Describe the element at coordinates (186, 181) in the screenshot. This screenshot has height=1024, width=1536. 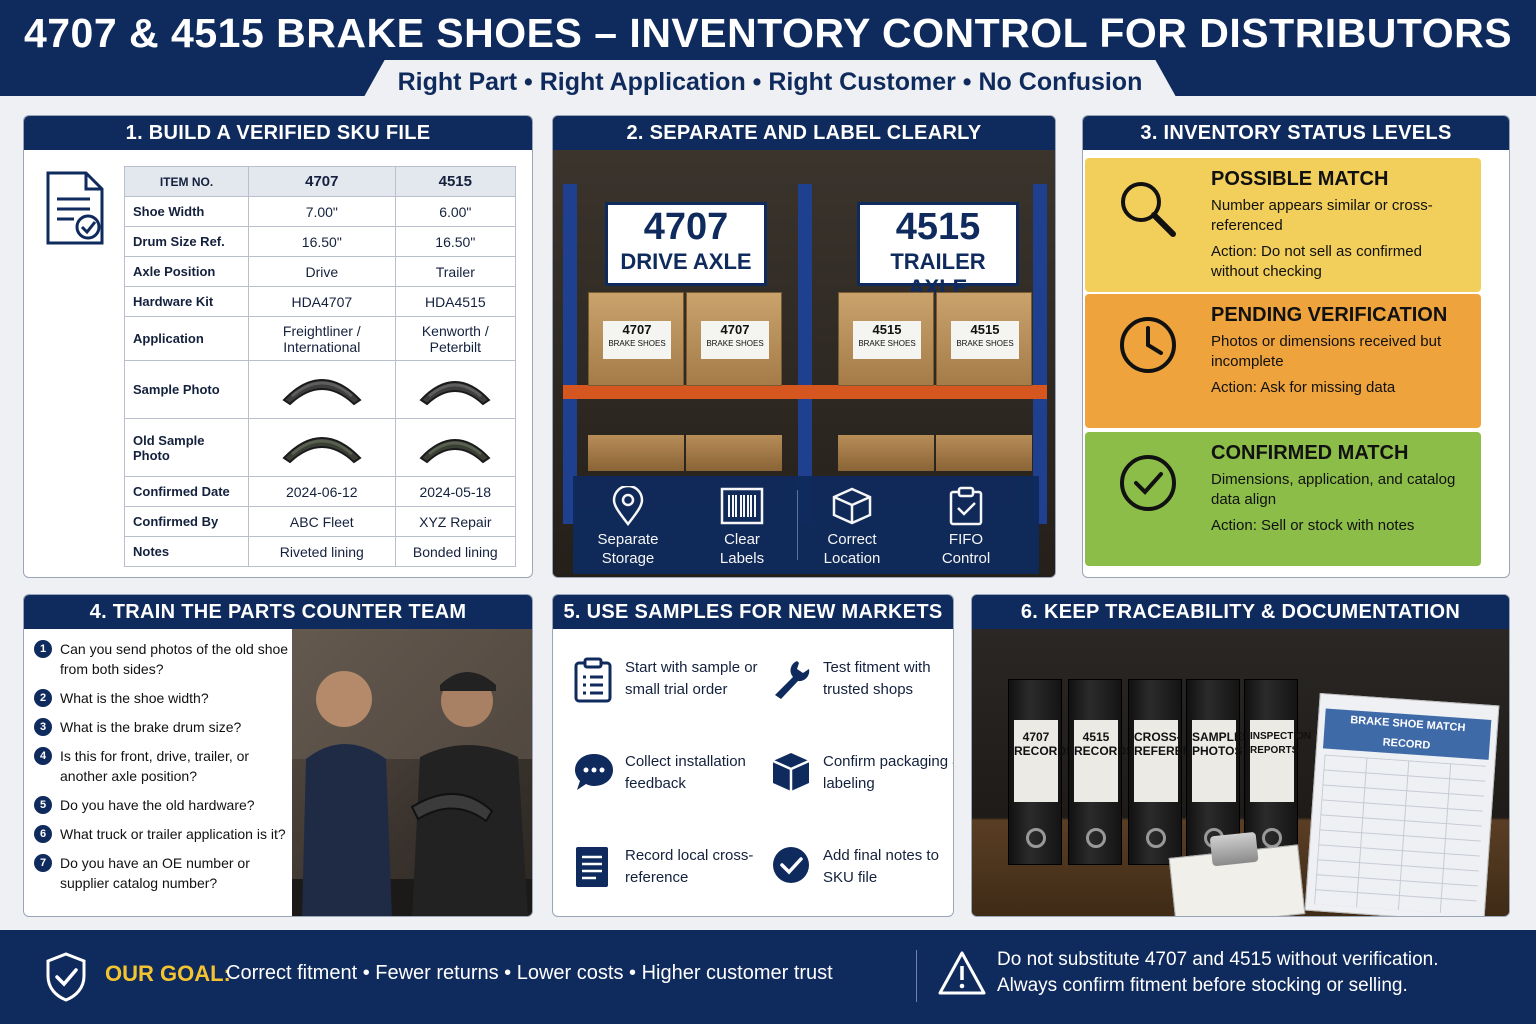
I see `column-header: ITEM NO.` at that location.